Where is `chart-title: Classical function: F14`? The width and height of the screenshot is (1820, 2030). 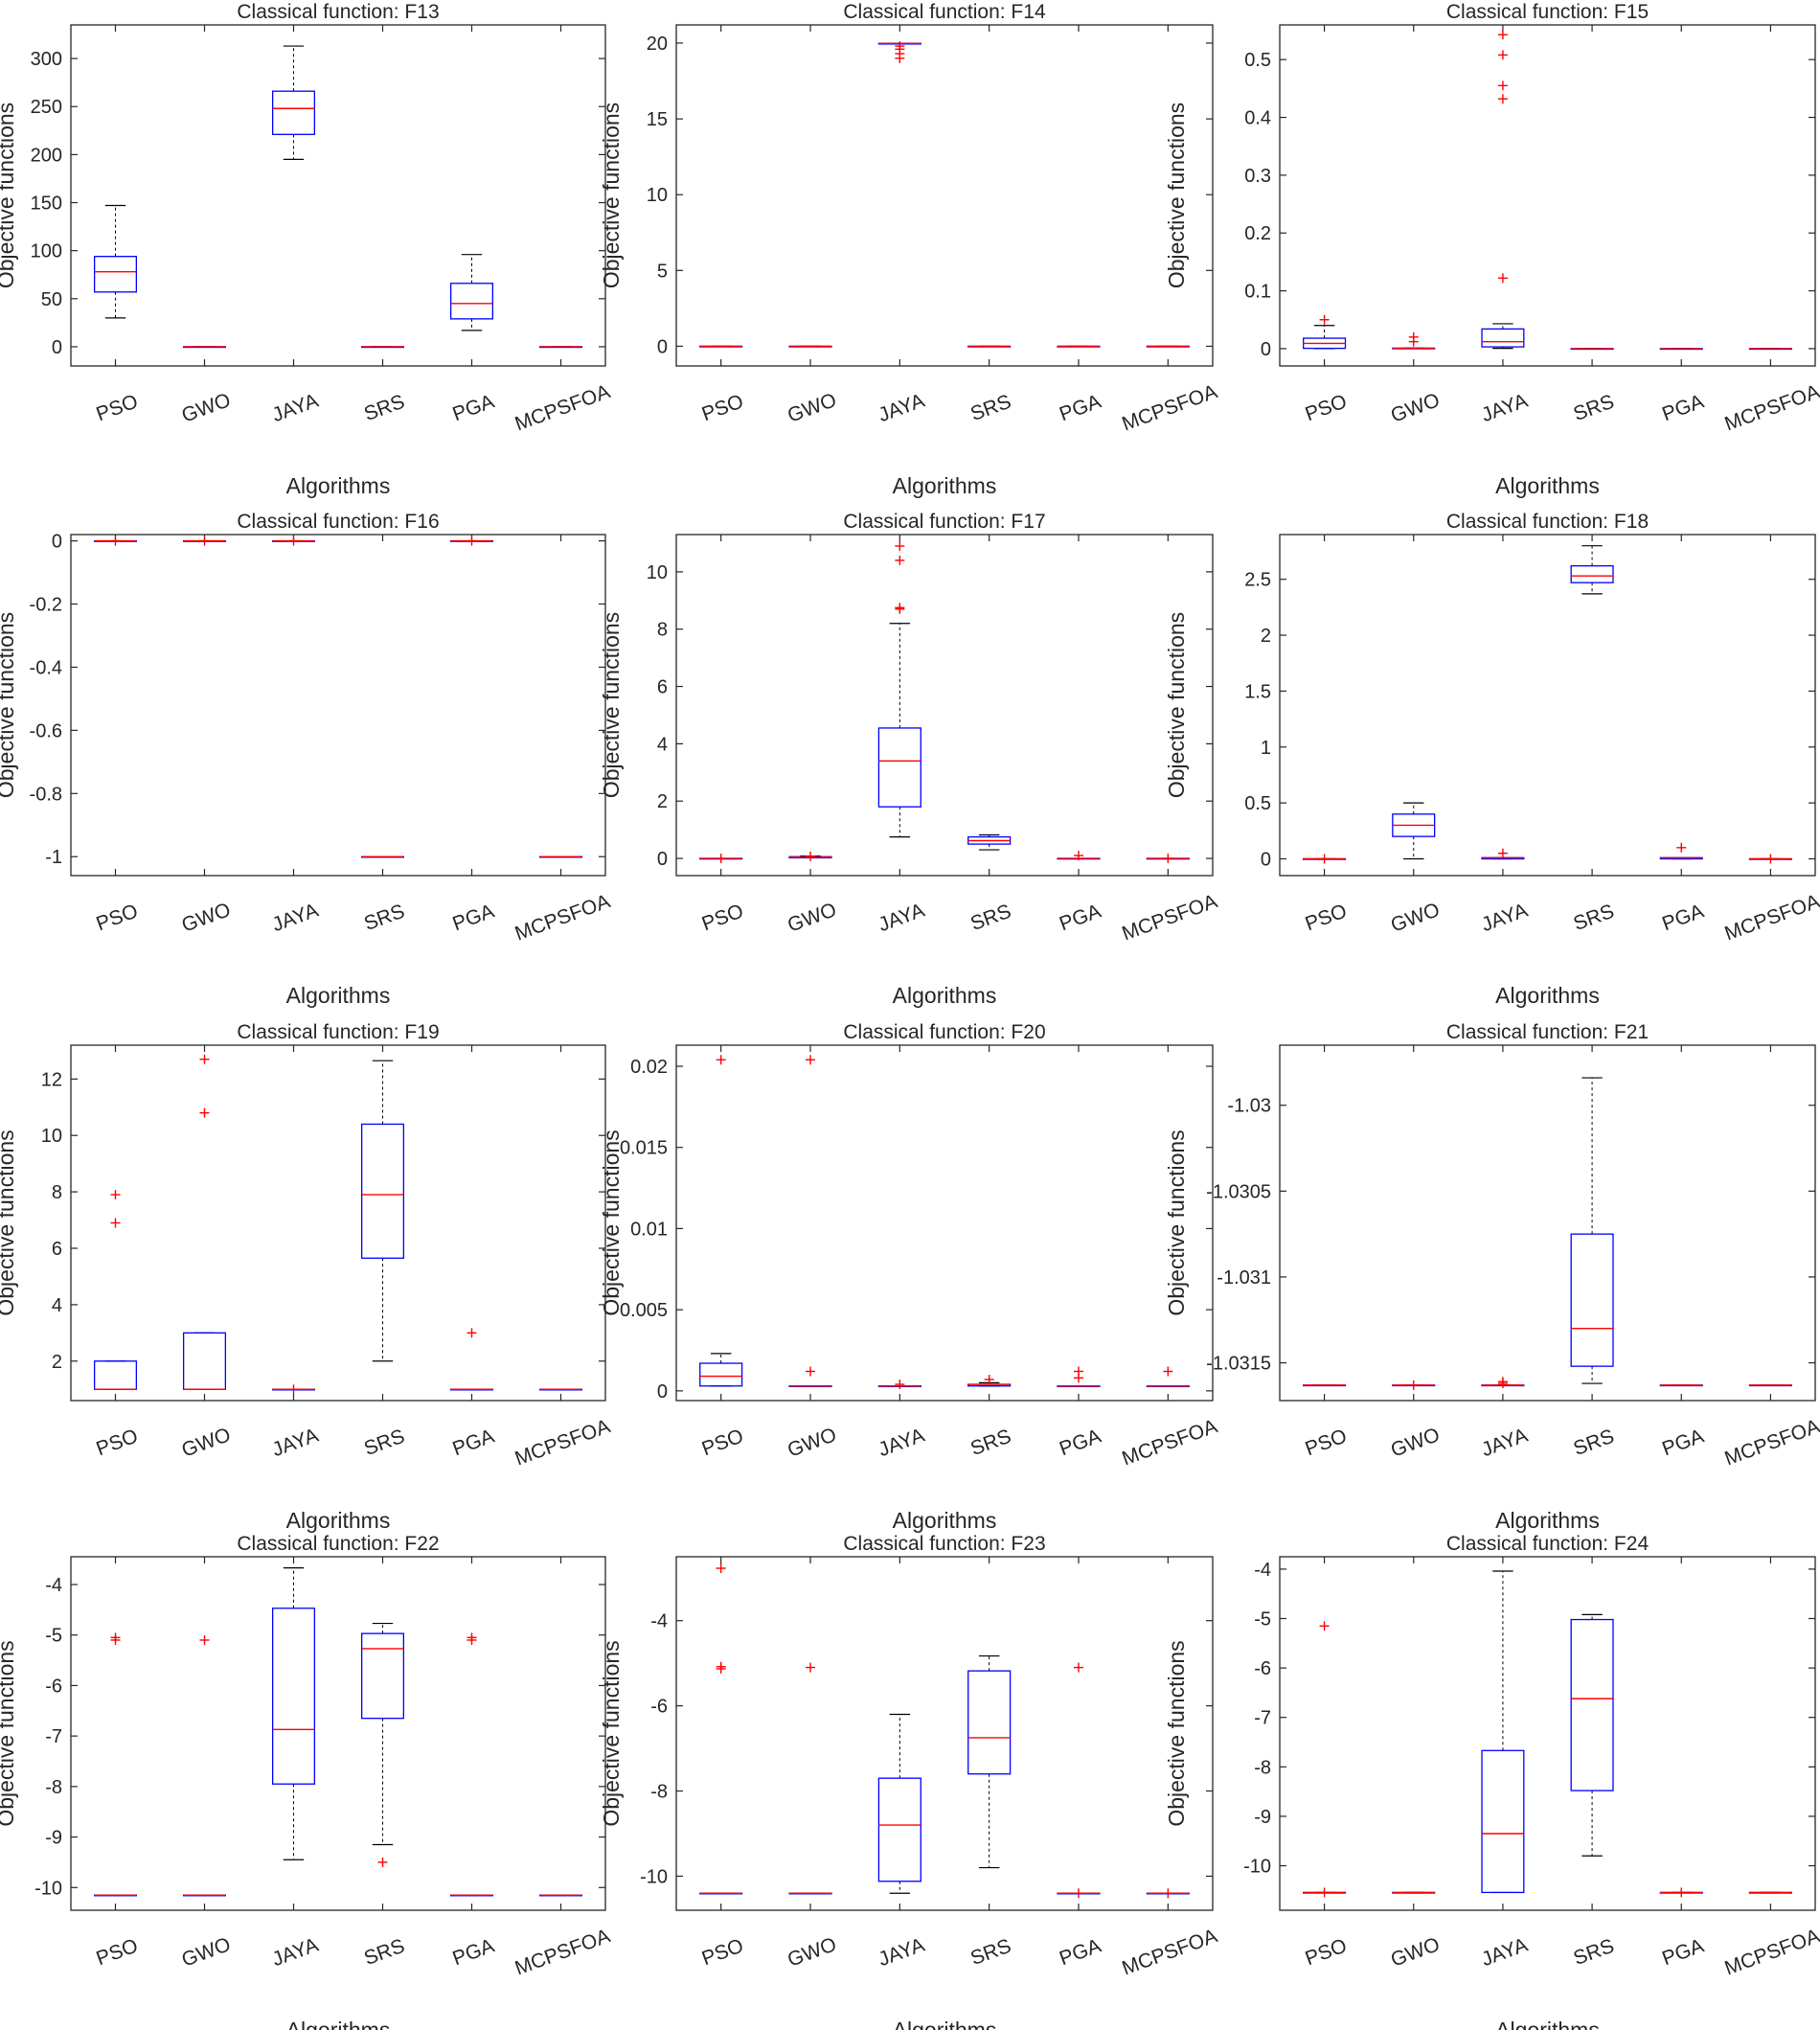 chart-title: Classical function: F14 is located at coordinates (945, 12).